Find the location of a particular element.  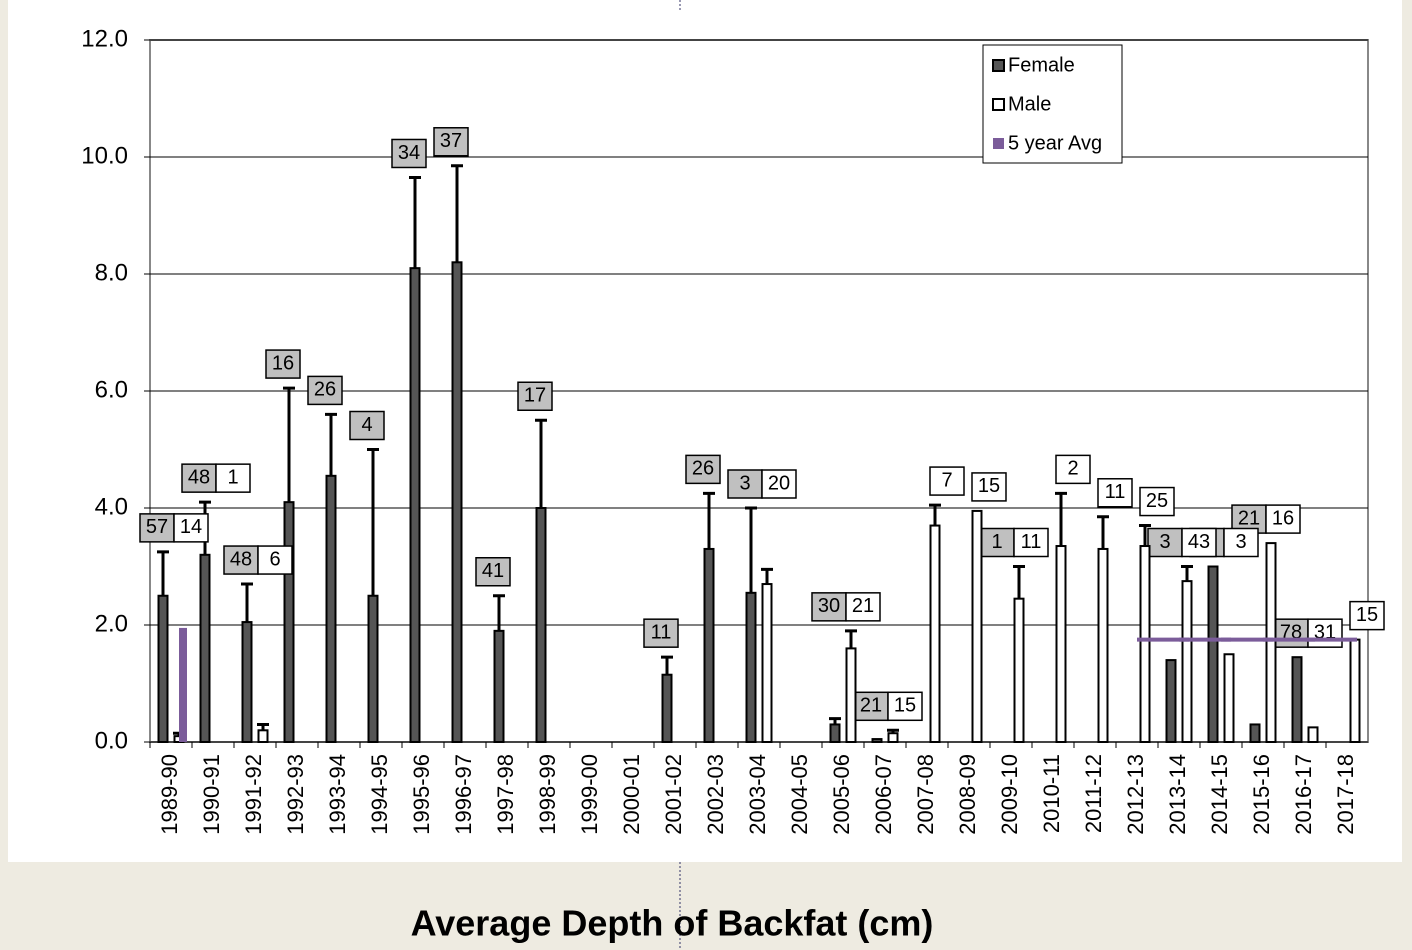

data-label: 15 is located at coordinates (905, 706).